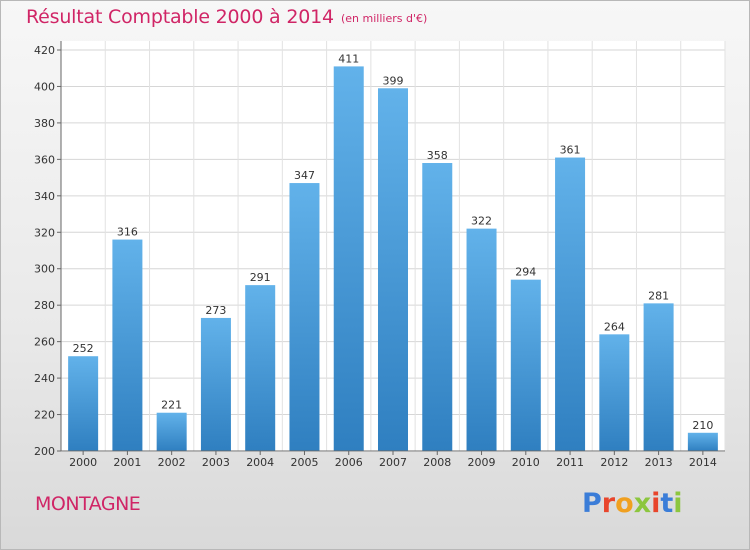  I want to click on x-tick-label: 2002, so click(172, 462).